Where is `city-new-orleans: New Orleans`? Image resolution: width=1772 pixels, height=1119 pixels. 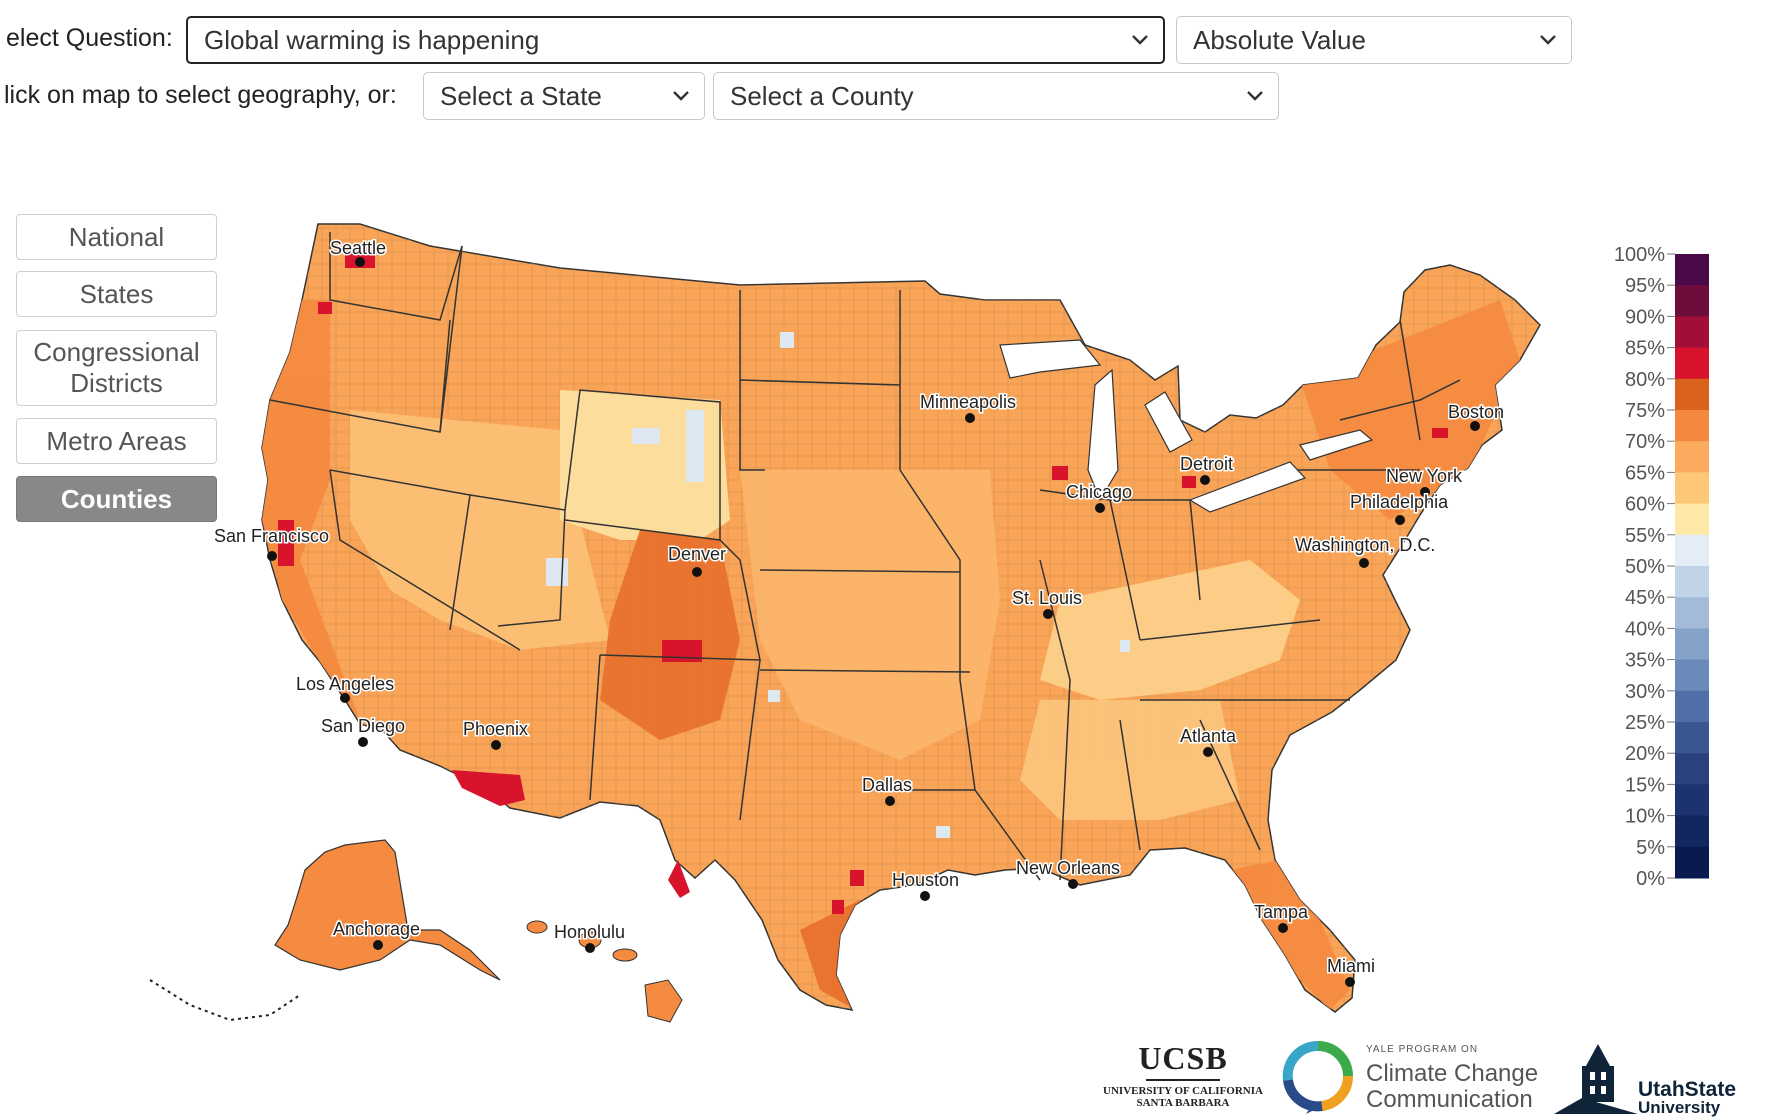 city-new-orleans: New Orleans is located at coordinates (1068, 873).